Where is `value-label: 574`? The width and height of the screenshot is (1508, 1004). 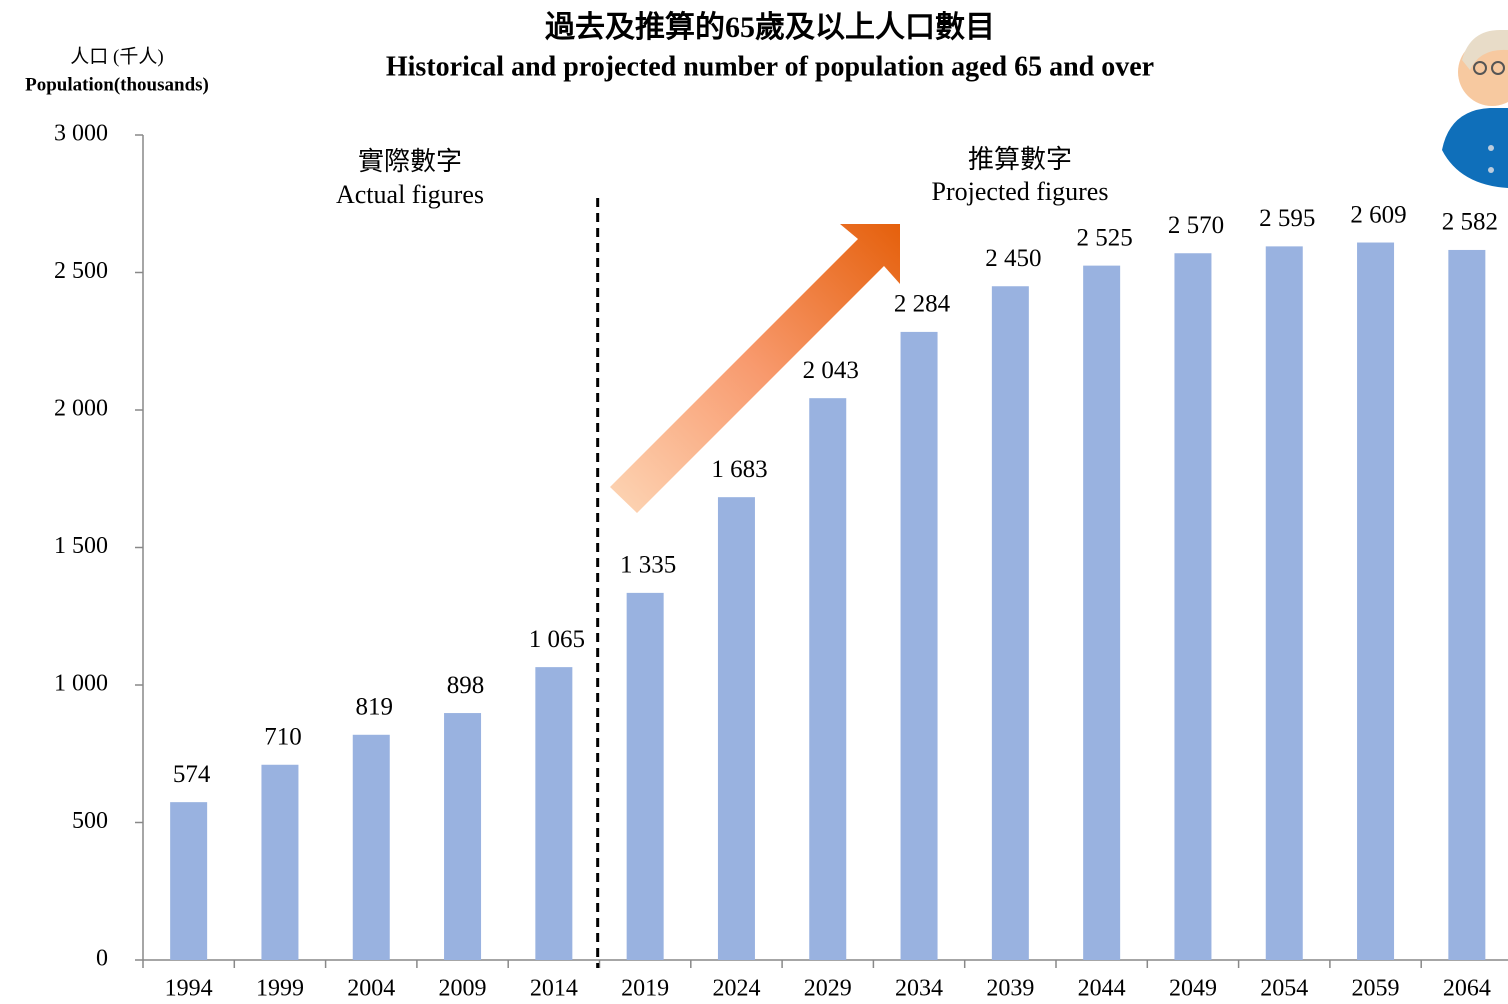 value-label: 574 is located at coordinates (192, 774).